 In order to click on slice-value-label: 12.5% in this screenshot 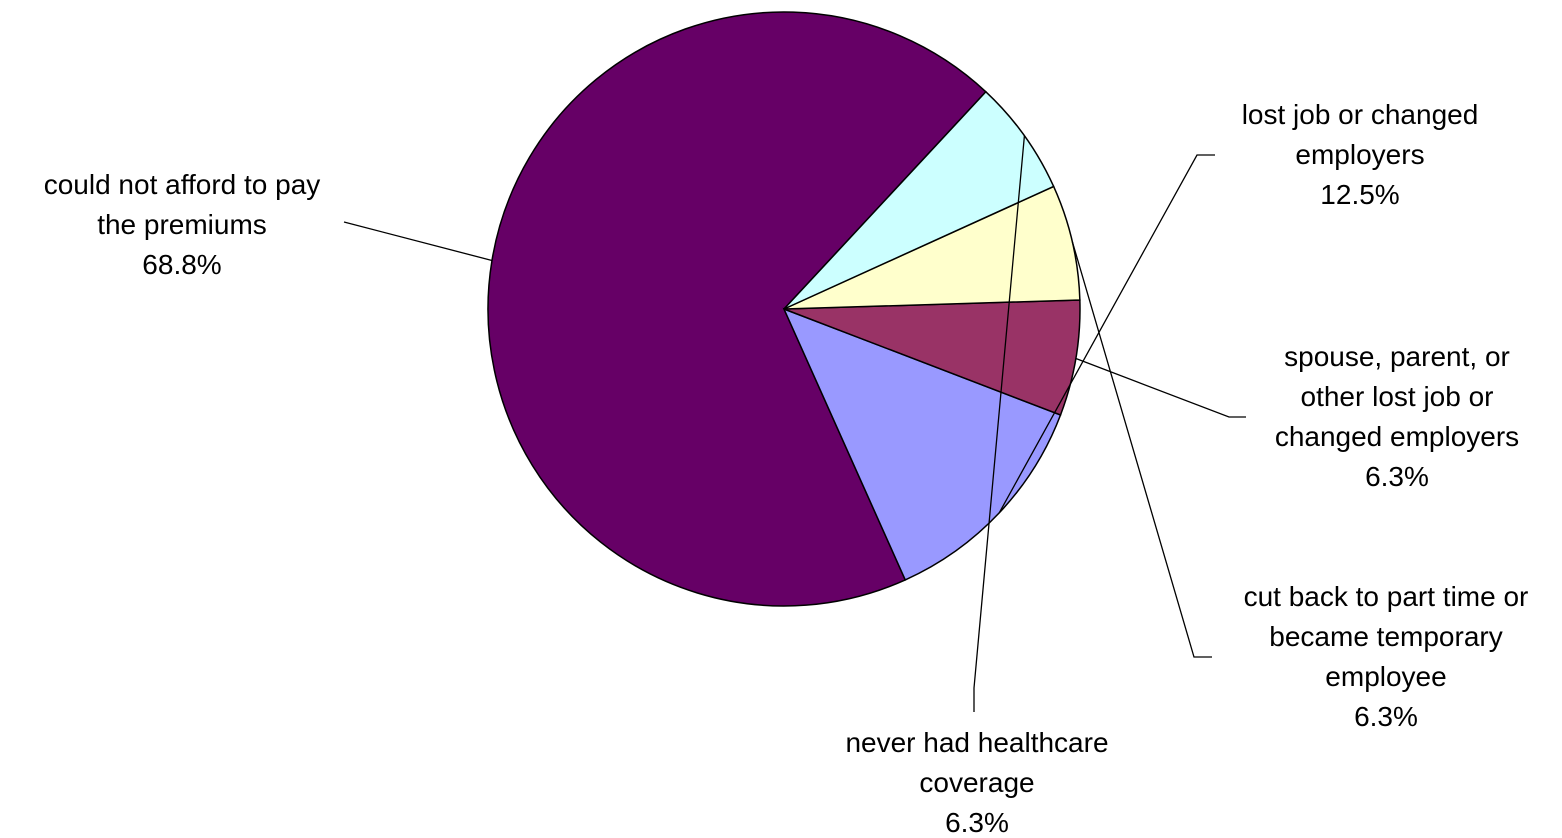, I will do `click(1359, 194)`.